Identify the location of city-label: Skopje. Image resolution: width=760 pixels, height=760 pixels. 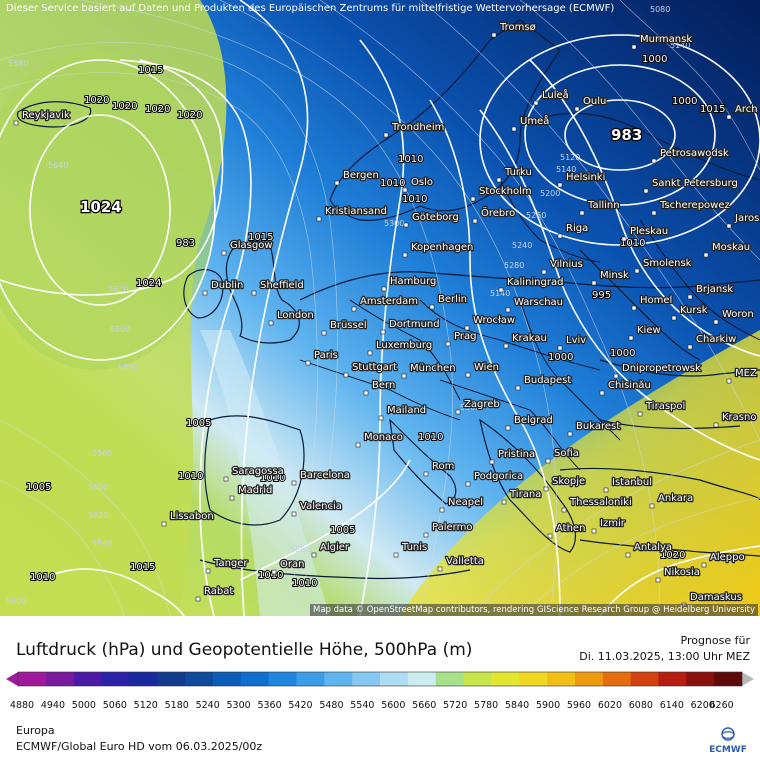
(568, 481).